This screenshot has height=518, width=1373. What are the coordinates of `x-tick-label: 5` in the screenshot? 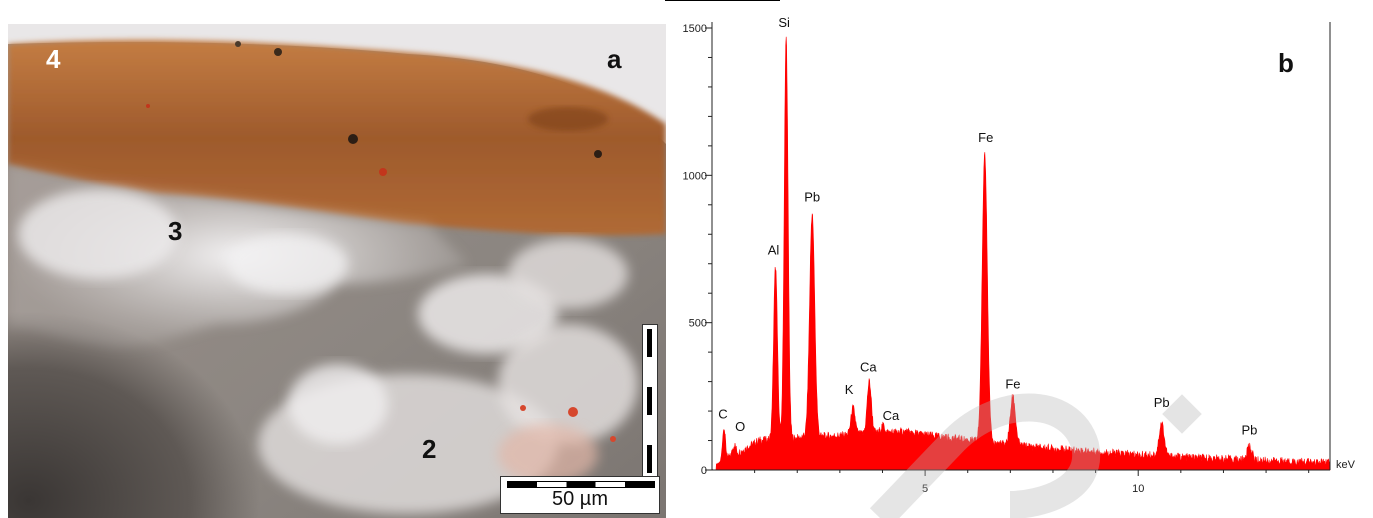 It's located at (925, 489).